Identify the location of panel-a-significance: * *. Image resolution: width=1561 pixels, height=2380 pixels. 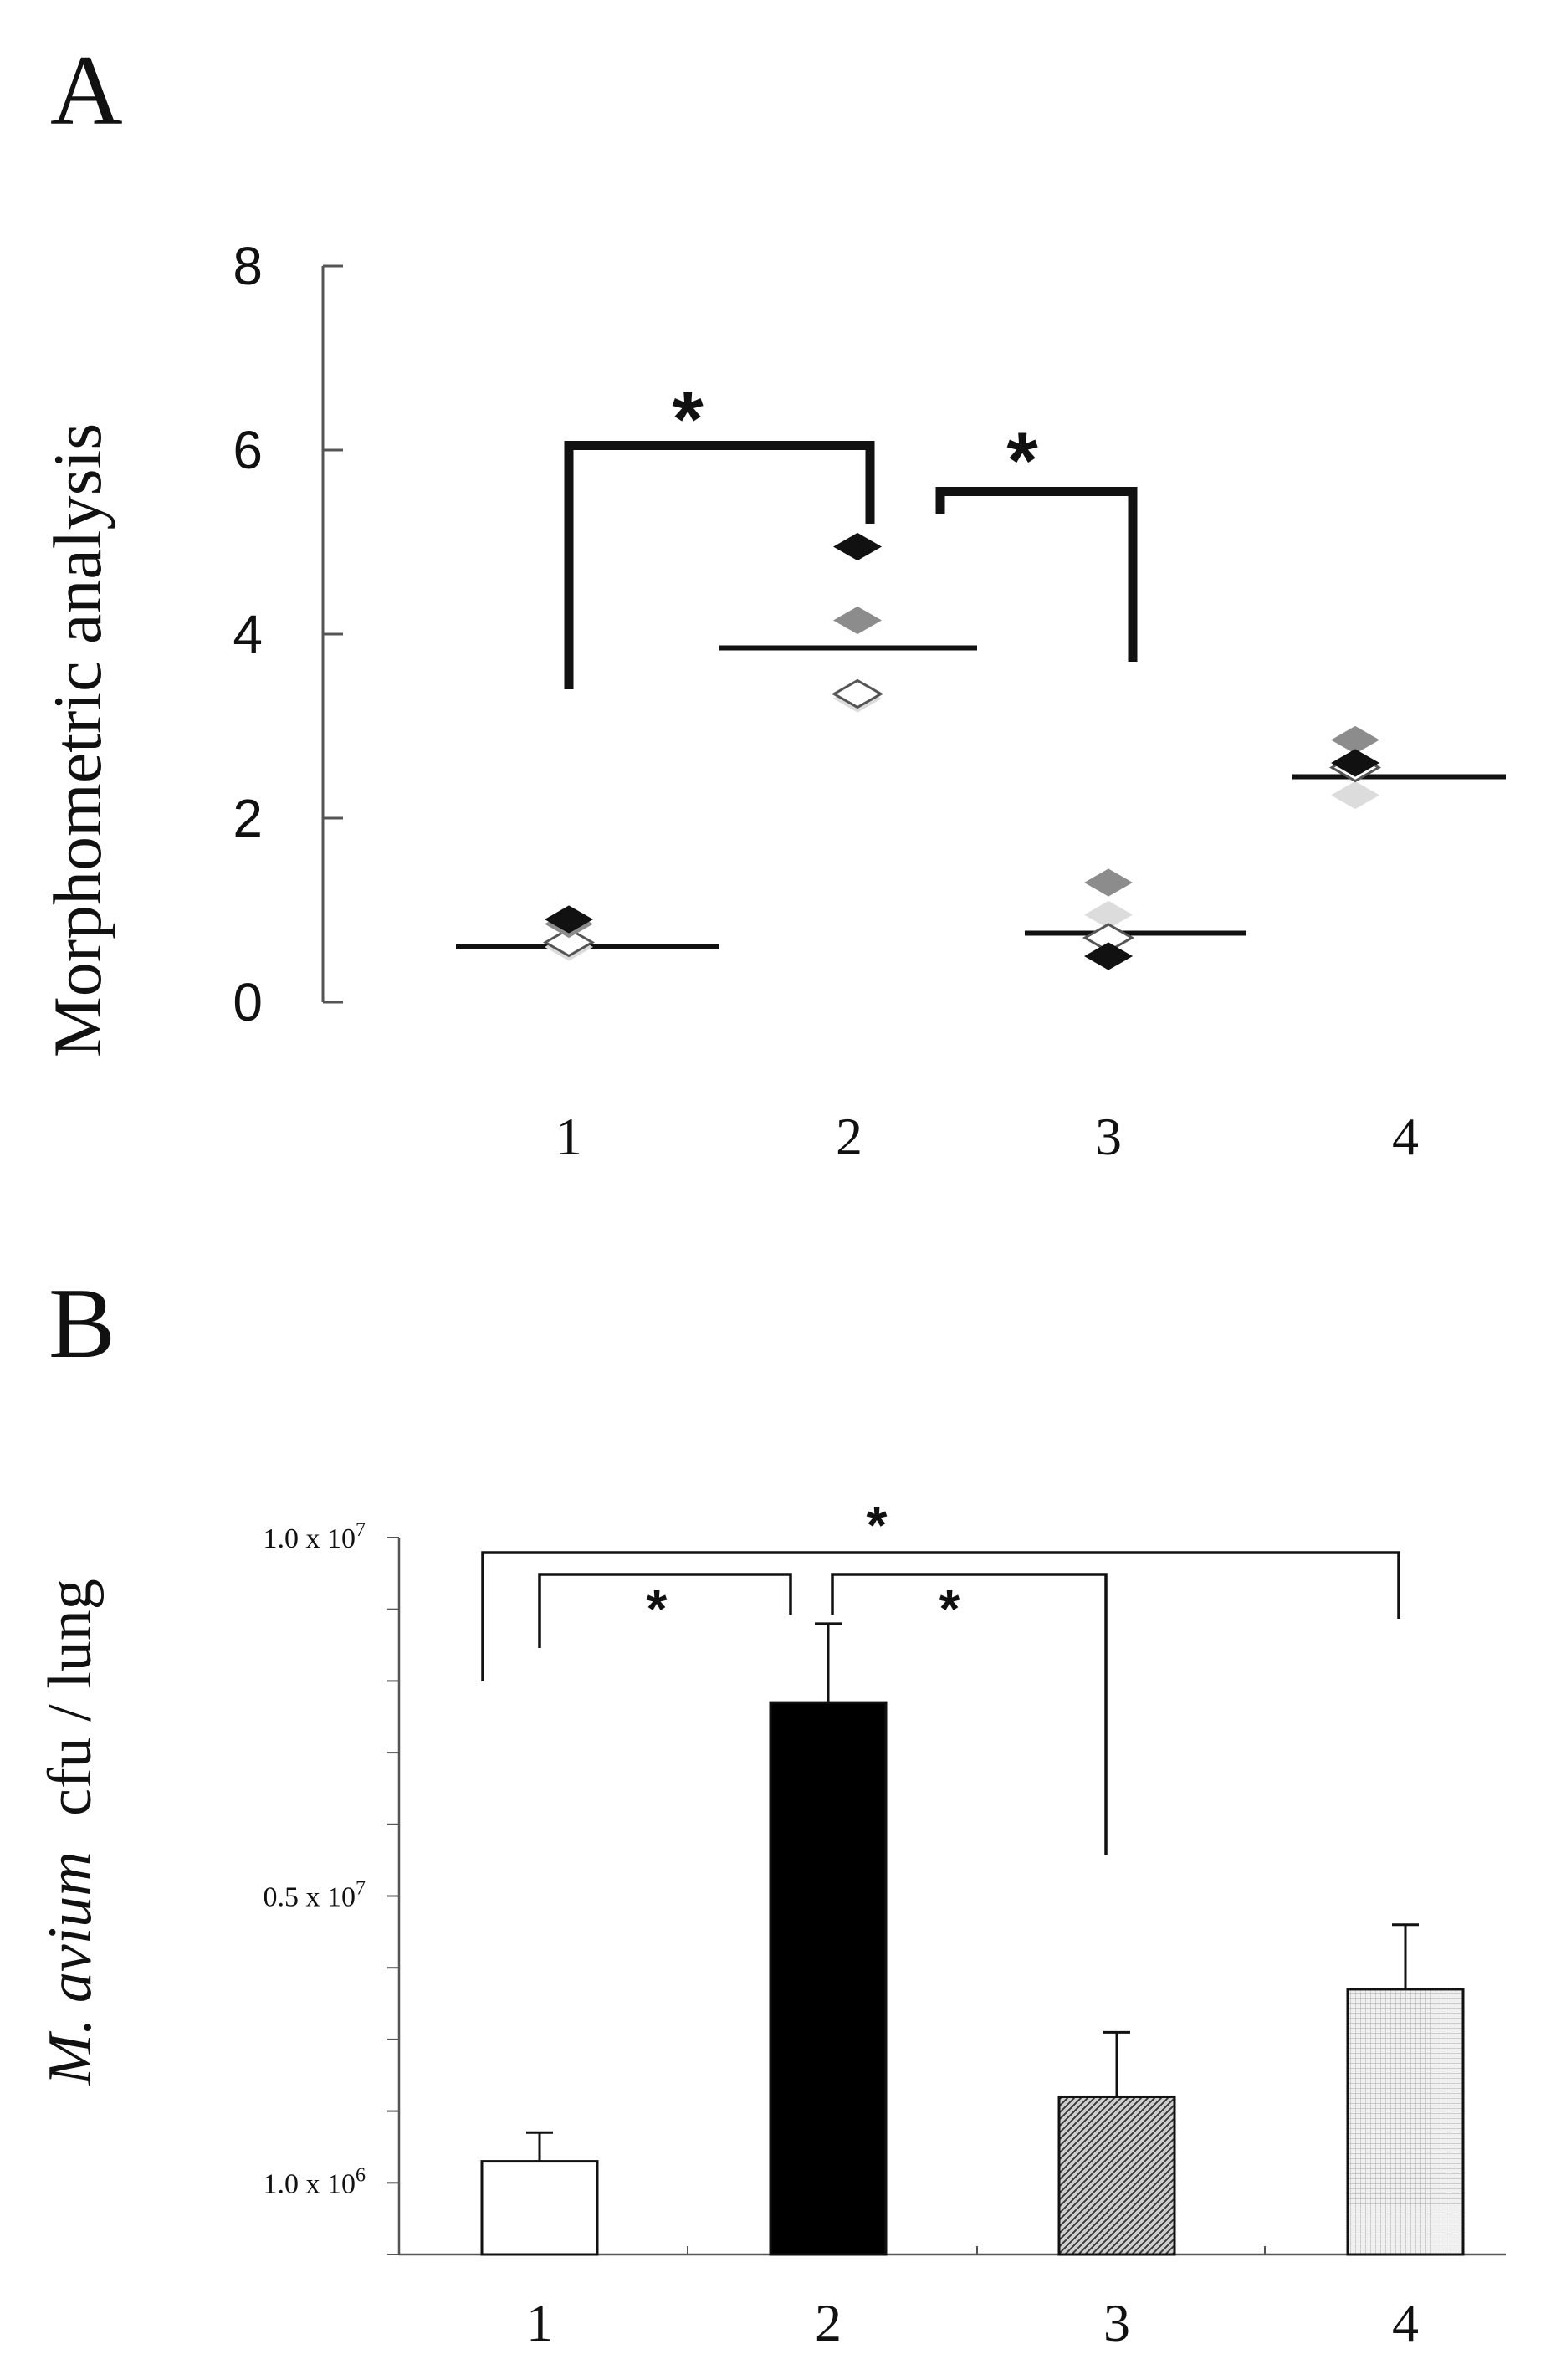
(851, 532).